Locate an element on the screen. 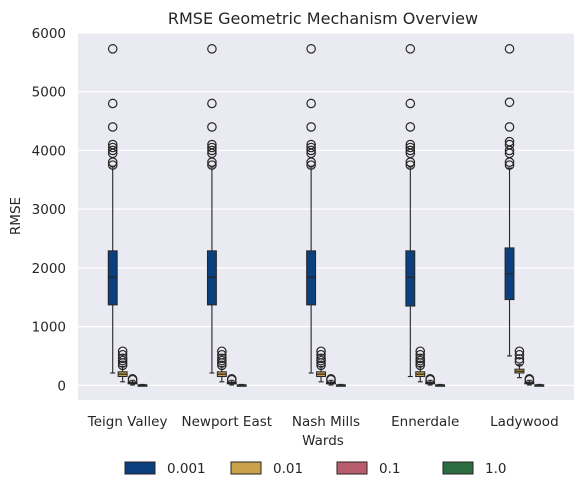 This screenshot has width=582, height=497. box-0.1-ennerdale is located at coordinates (430, 380).